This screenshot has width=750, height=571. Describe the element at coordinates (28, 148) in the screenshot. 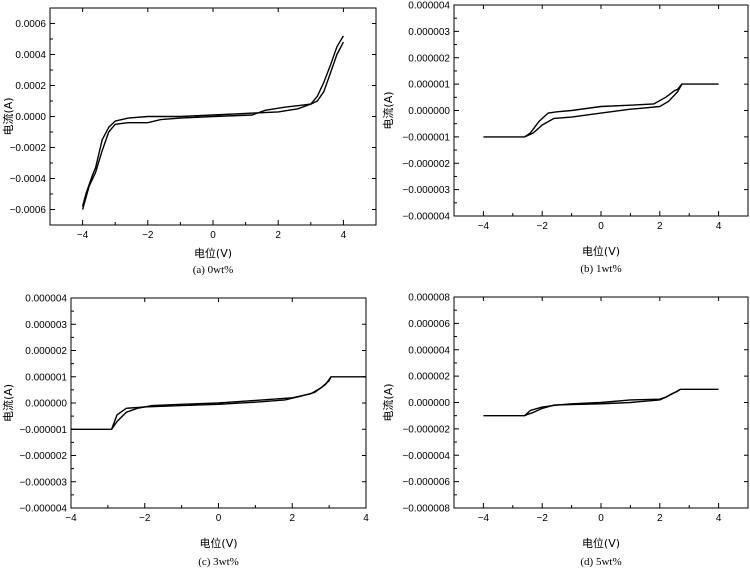

I see `y-tick-label: −0.0002` at that location.